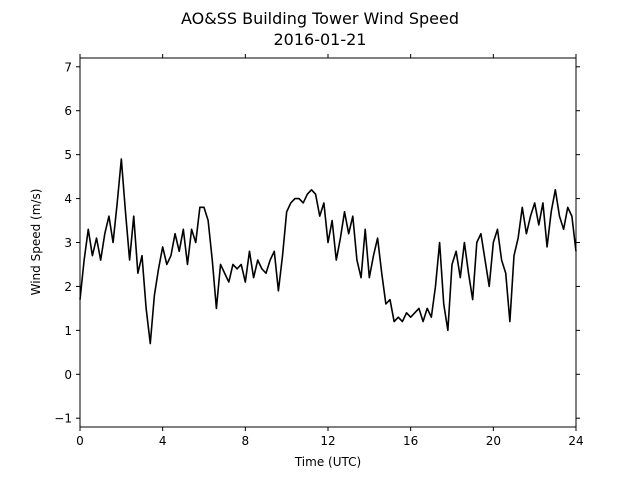 The width and height of the screenshot is (640, 480). What do you see at coordinates (410, 441) in the screenshot?
I see `x-tick-label: 16` at bounding box center [410, 441].